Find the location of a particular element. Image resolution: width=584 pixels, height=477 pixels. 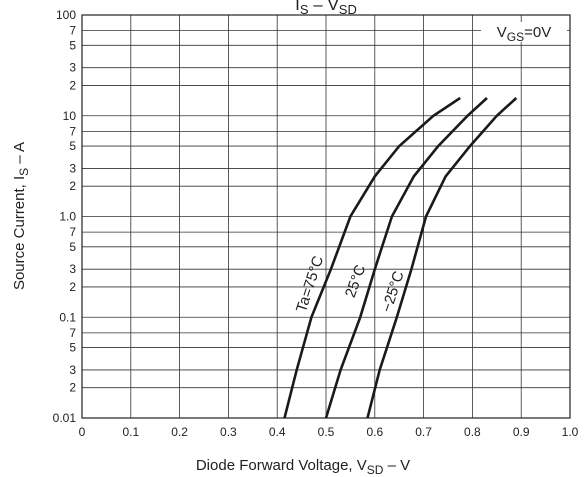

xlabel-sub: SD is located at coordinates (375, 470).